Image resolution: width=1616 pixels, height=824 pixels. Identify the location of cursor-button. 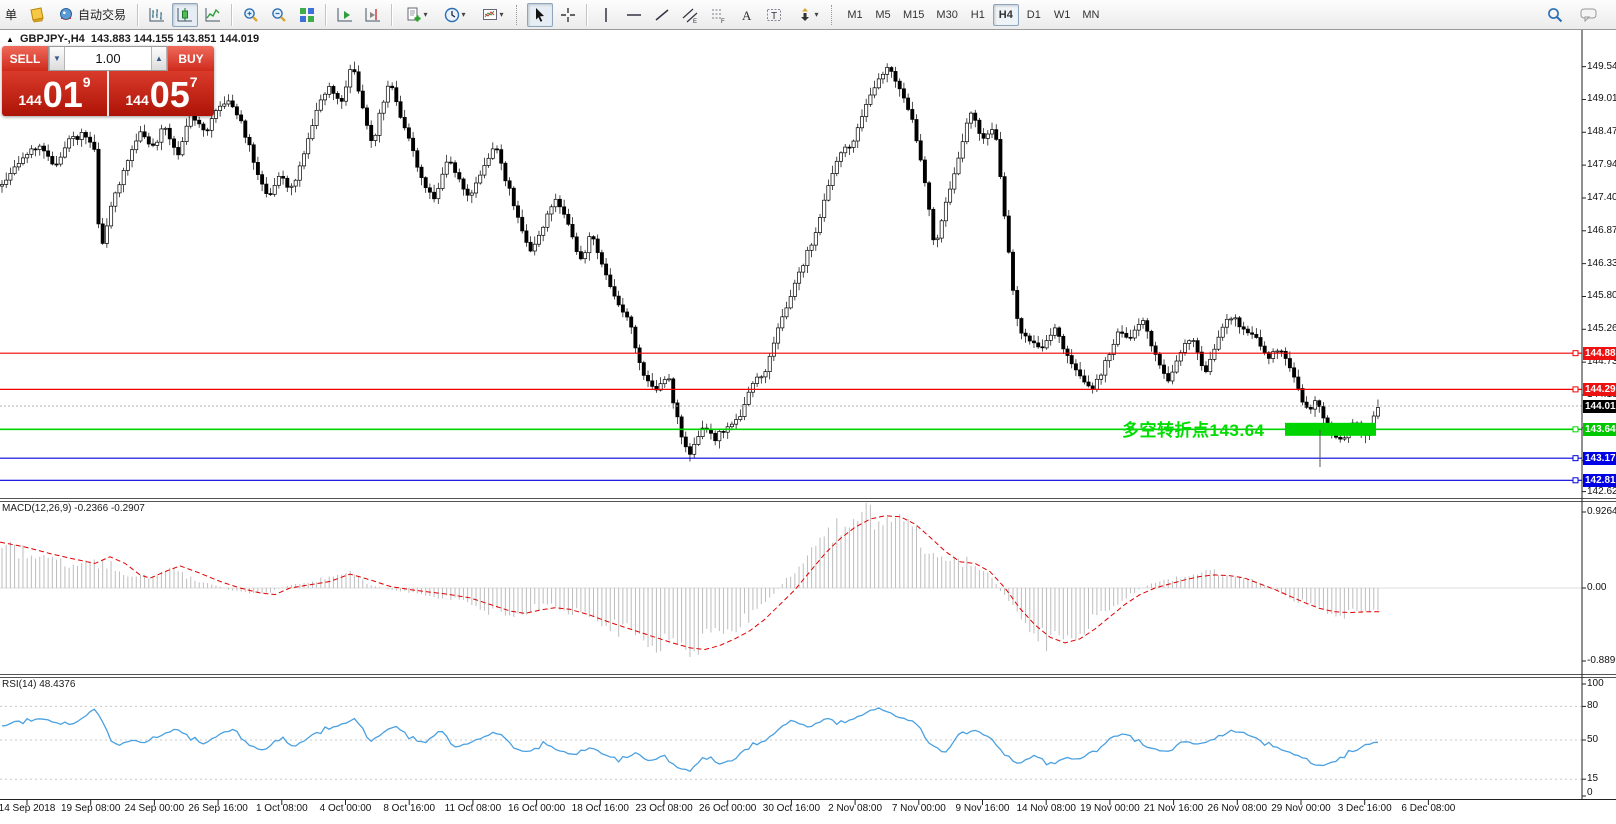
(540, 14).